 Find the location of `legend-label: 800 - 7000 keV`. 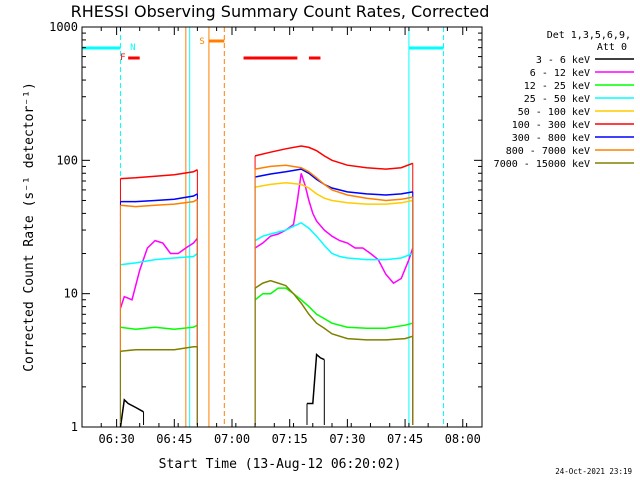

legend-label: 800 - 7000 keV is located at coordinates (548, 151).